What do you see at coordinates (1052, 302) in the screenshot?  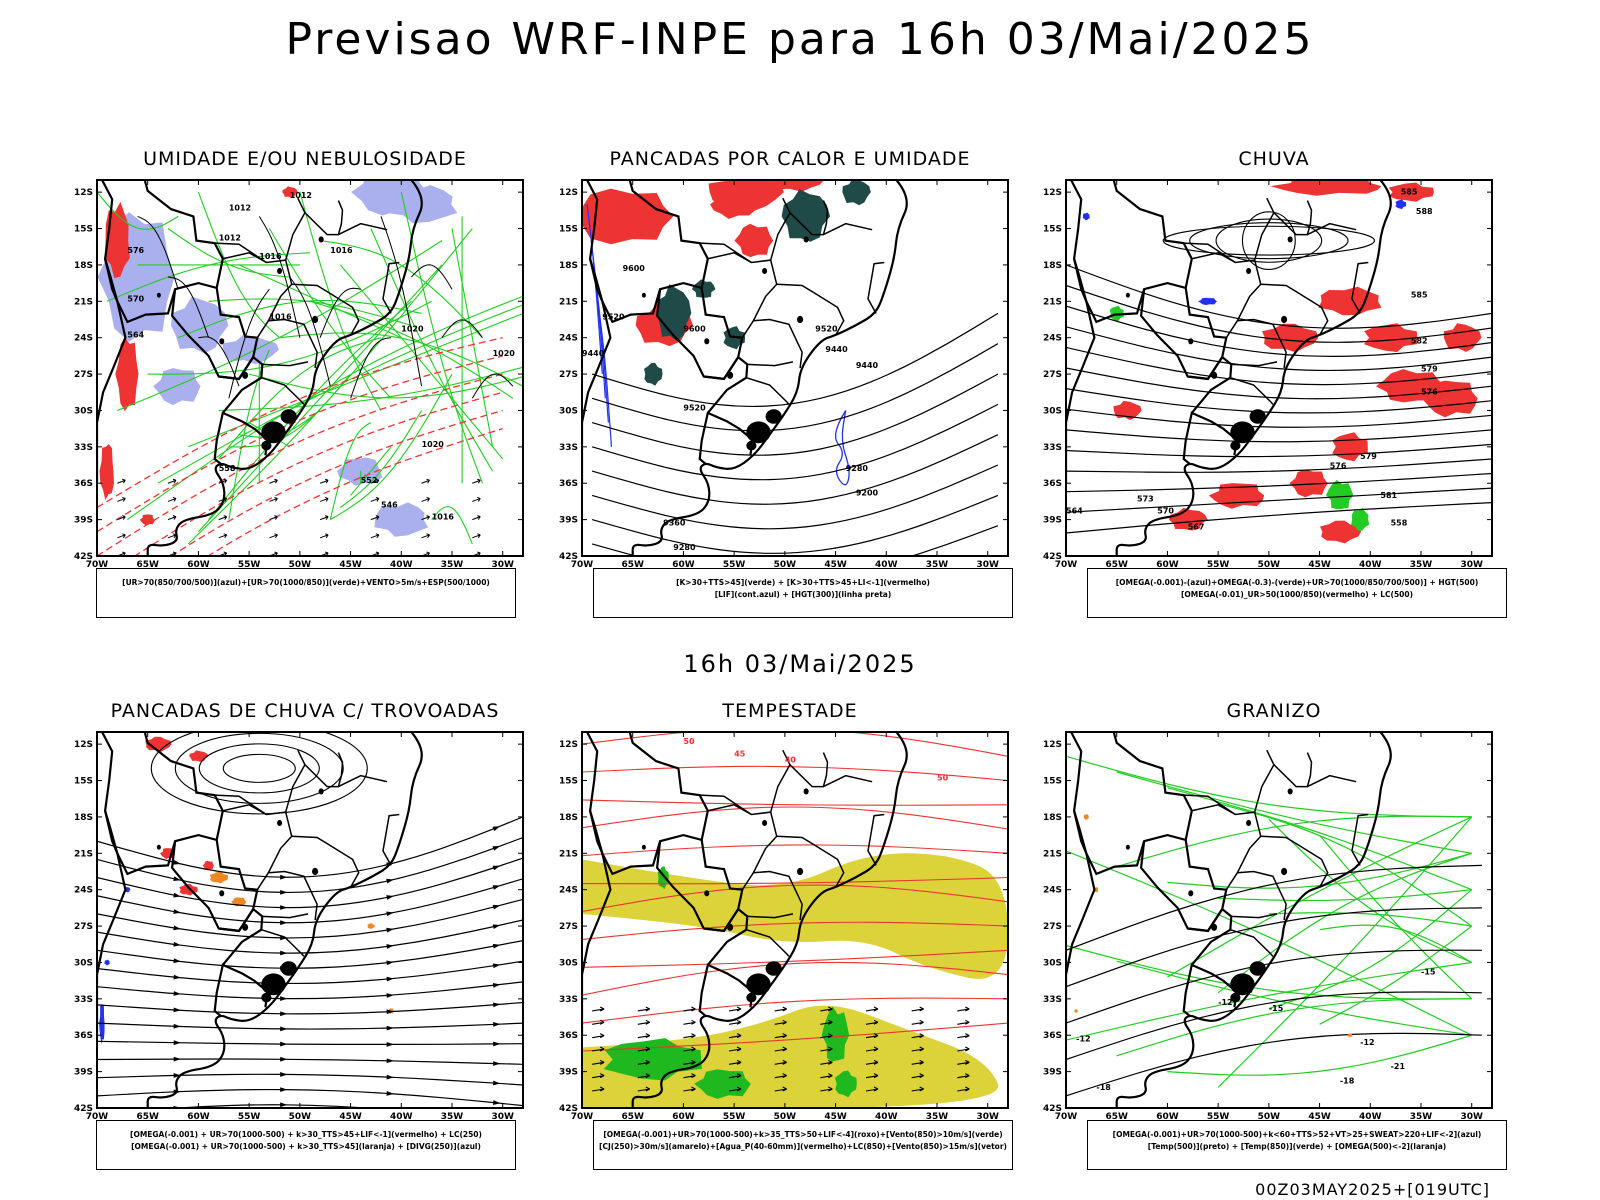 I see `lat-label: 21S` at bounding box center [1052, 302].